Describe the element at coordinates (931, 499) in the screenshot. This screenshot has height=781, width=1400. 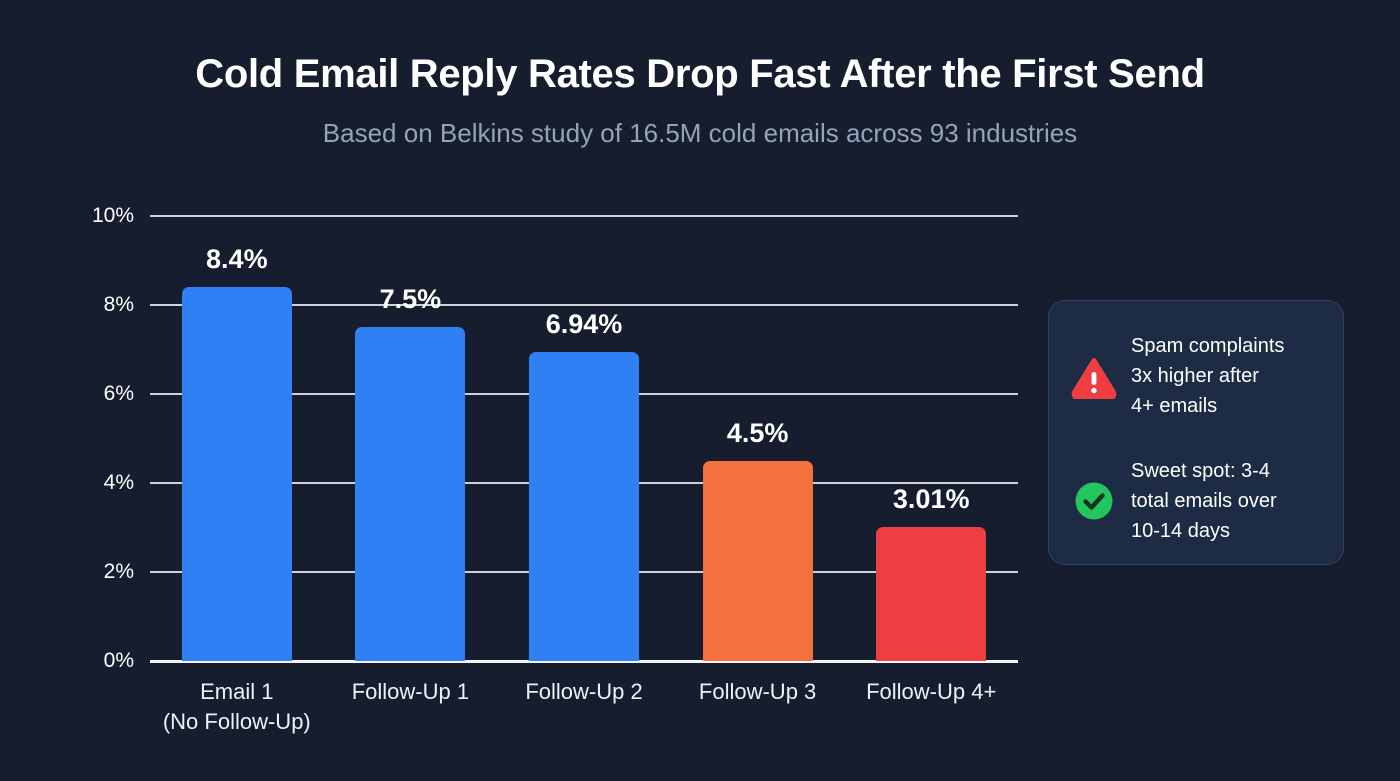
I see `bar-value-label: 3.01%` at that location.